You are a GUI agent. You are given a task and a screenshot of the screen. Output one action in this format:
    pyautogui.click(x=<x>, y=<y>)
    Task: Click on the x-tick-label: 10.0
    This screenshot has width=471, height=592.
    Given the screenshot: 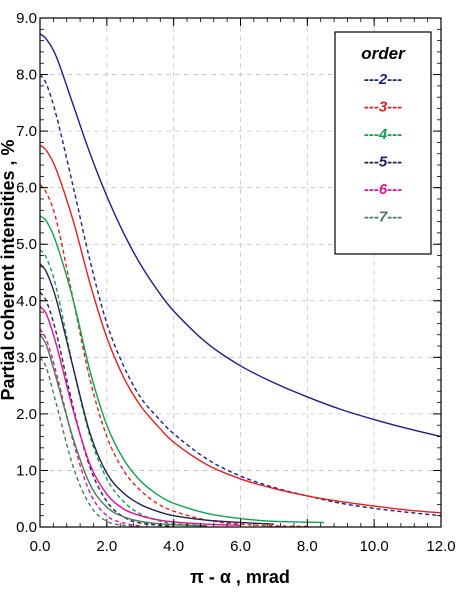 What is the action you would take?
    pyautogui.click(x=374, y=546)
    